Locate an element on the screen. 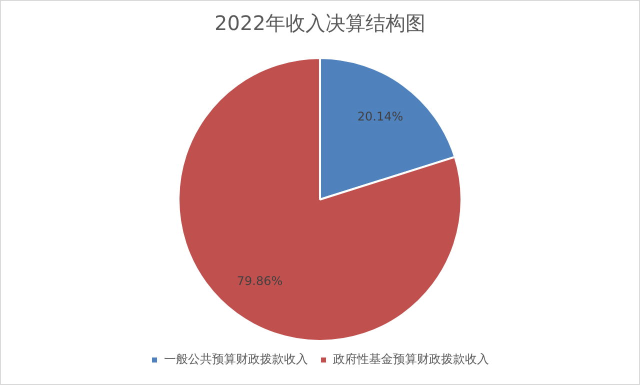 Image resolution: width=640 pixels, height=385 pixels. chart-title: 2022年收入决算结构图 is located at coordinates (320, 23).